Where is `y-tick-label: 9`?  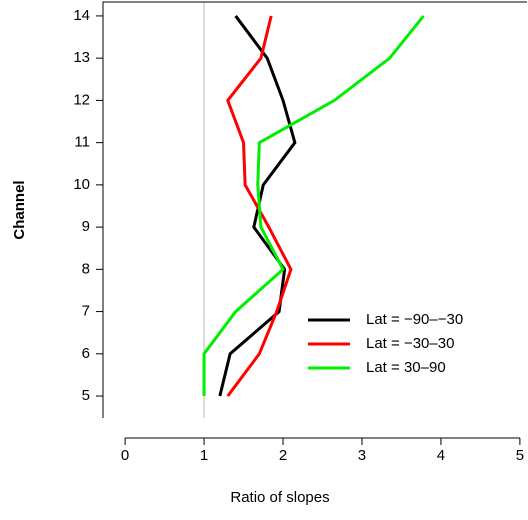
y-tick-label: 9 is located at coordinates (86, 226).